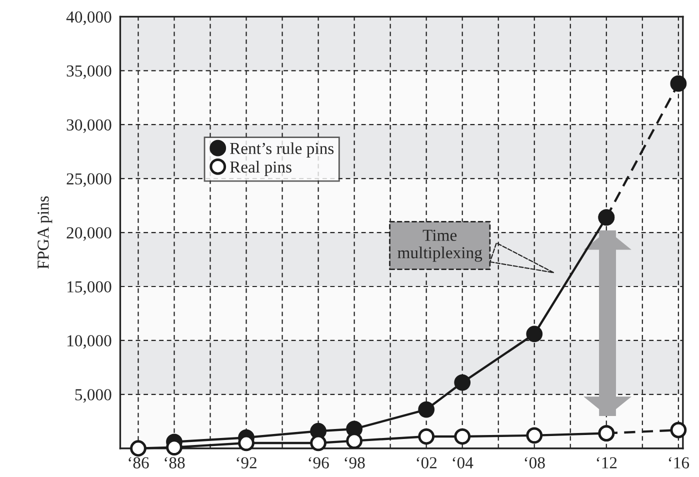  Describe the element at coordinates (89, 234) in the screenshot. I see `y-tick-label: 20,000` at that location.